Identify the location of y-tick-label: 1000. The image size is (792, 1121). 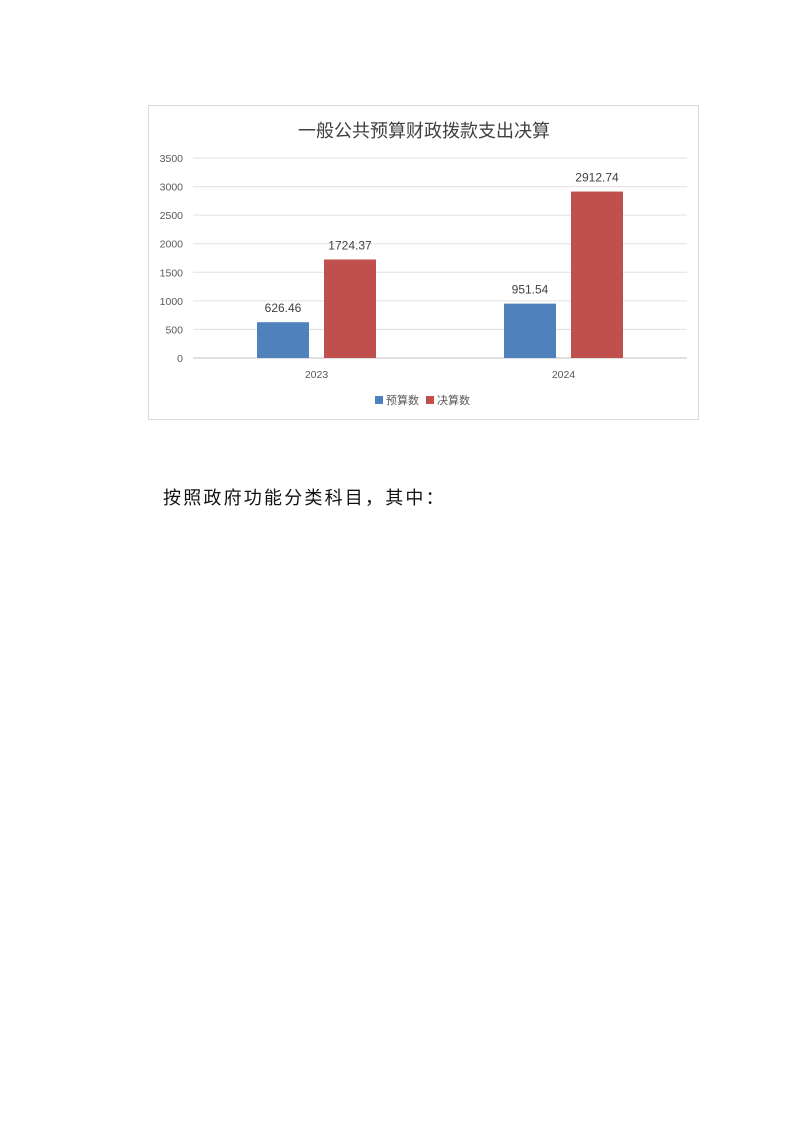
(172, 302).